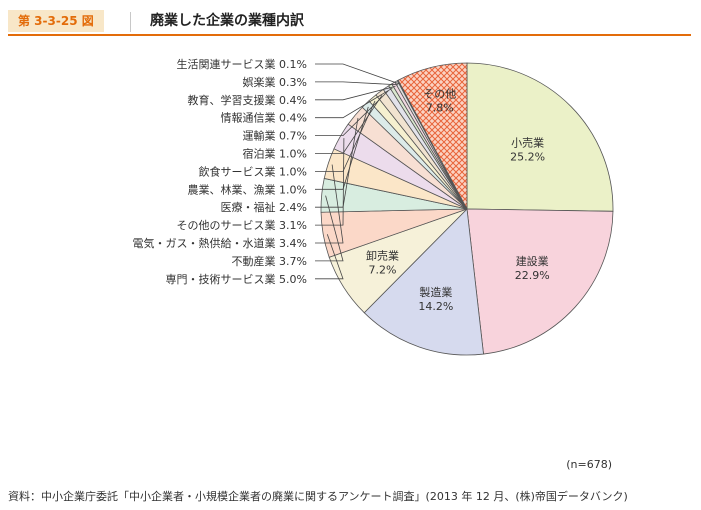  Describe the element at coordinates (247, 100) in the screenshot. I see `outside-slice-label: 教育、学習支援業 0.4%` at that location.